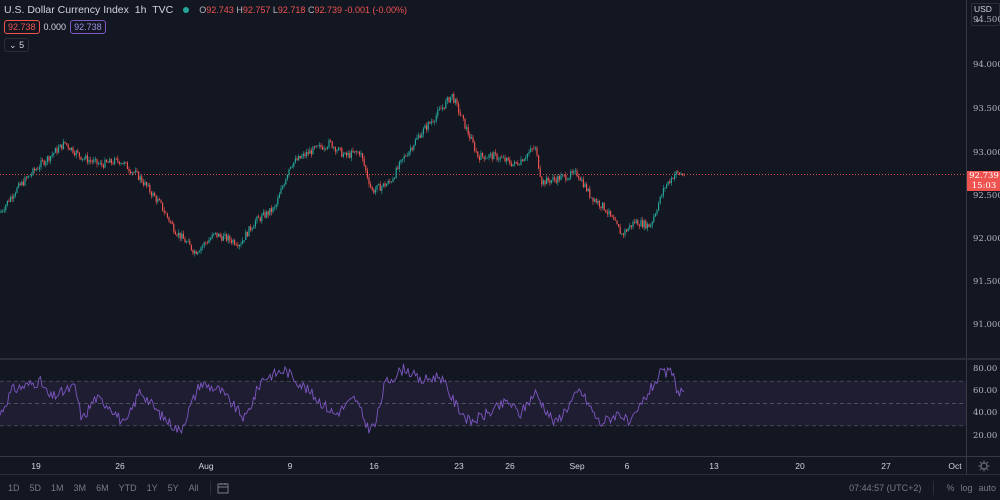 This screenshot has width=1000, height=500. What do you see at coordinates (950, 487) in the screenshot?
I see `percent-scale-toggle: %` at bounding box center [950, 487].